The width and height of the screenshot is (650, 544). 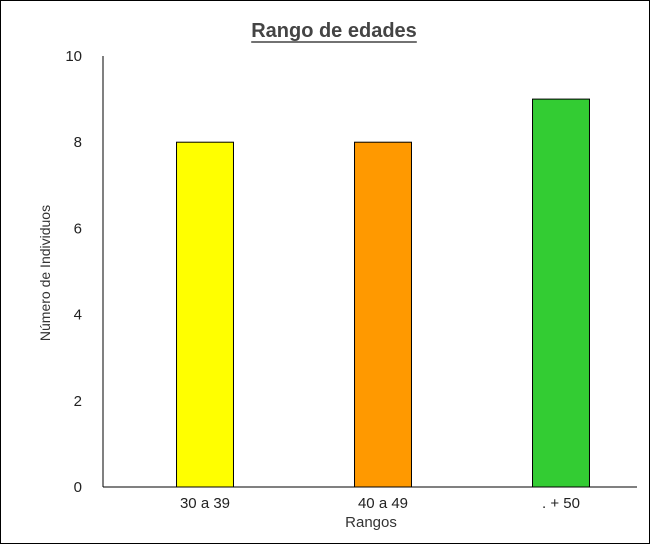 What do you see at coordinates (73, 272) in the screenshot?
I see `y-axis-ticks: 0 2 4 6 8 10` at bounding box center [73, 272].